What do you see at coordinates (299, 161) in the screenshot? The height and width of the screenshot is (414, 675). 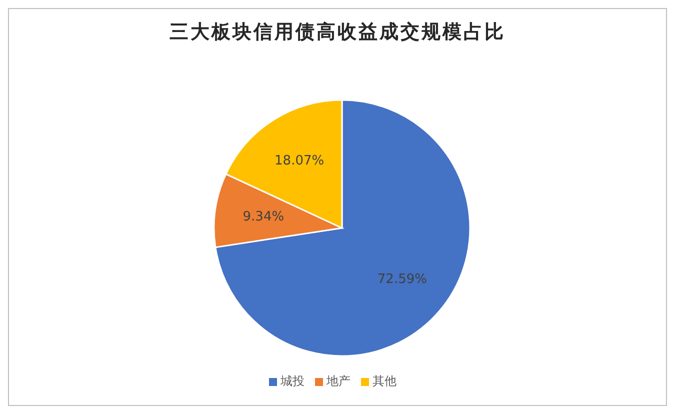 I see `data-label: 18.07%` at bounding box center [299, 161].